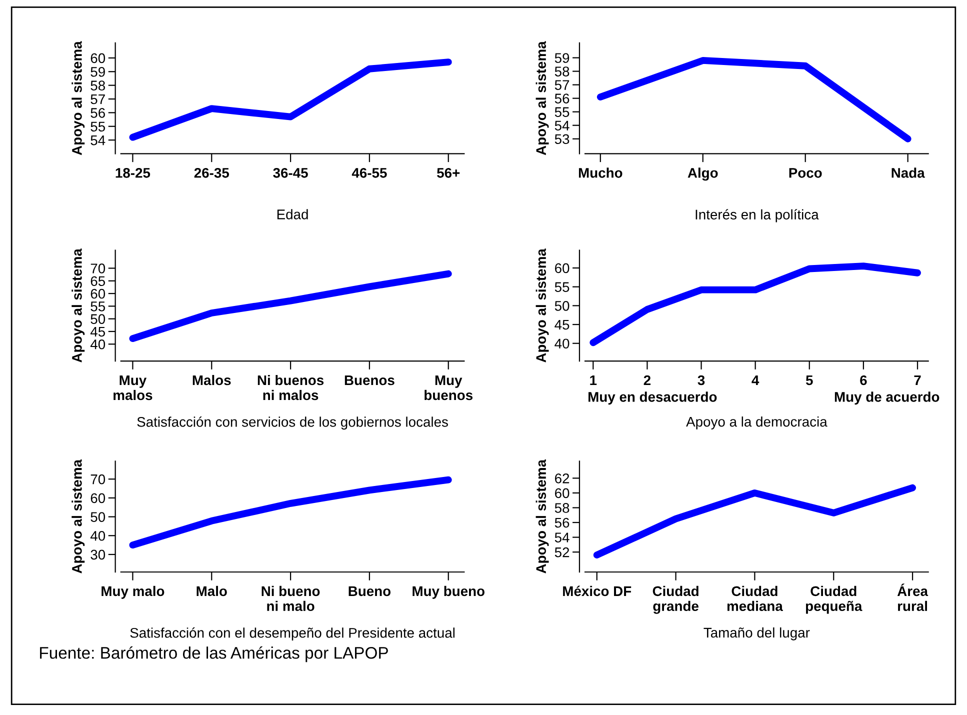  Describe the element at coordinates (448, 173) in the screenshot. I see `x-tick-label: 56+` at that location.